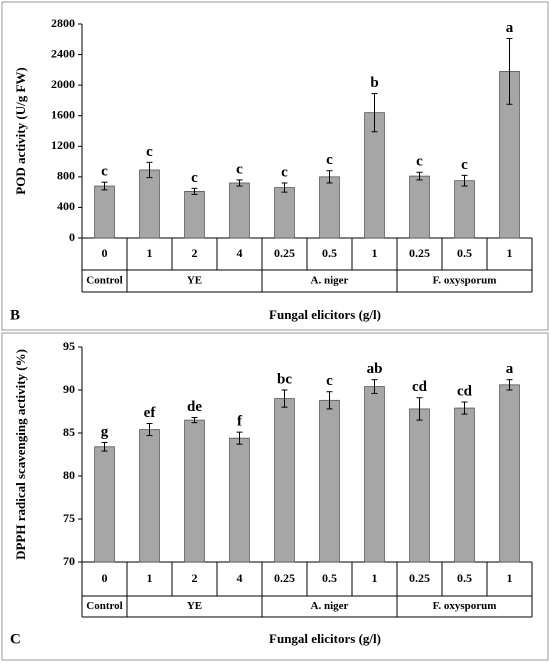  I want to click on y-tick-label: 75, so click(69, 518).